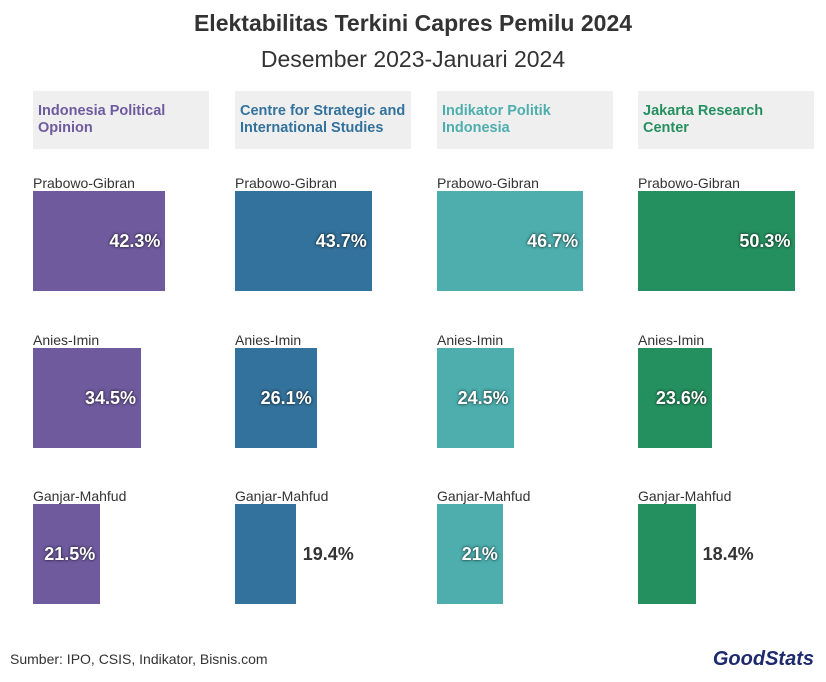 The image size is (826, 682). What do you see at coordinates (413, 23) in the screenshot?
I see `chart-title: Elektabilitas Terkini Capres Pemilu 2024` at bounding box center [413, 23].